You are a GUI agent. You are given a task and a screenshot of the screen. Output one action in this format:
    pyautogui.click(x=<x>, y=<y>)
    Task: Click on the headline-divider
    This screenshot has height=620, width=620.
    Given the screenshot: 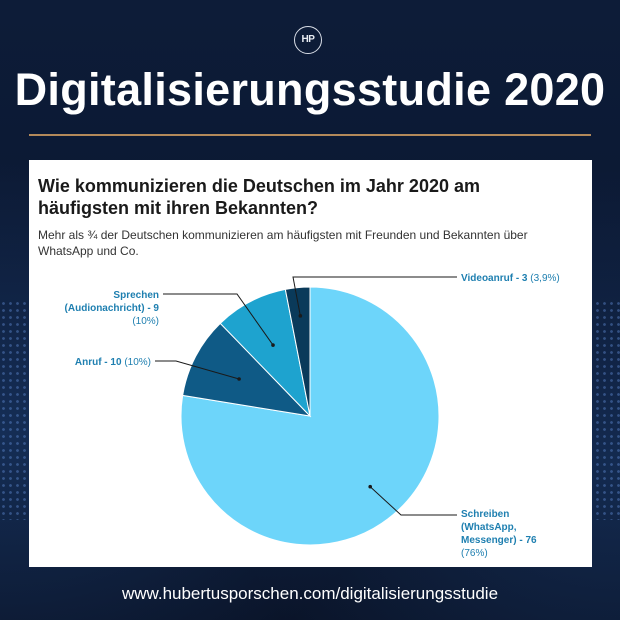 What is the action you would take?
    pyautogui.click(x=310, y=135)
    